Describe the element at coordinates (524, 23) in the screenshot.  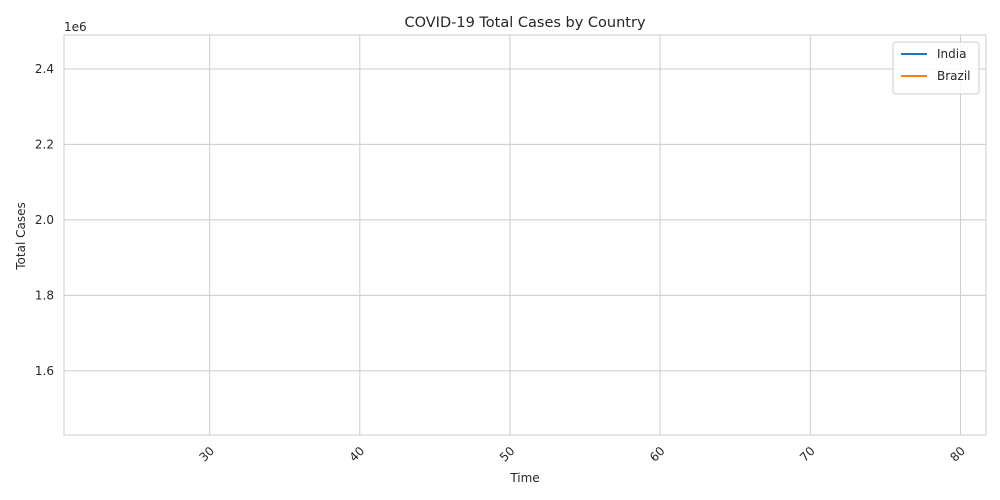
I see `chart-title: COVID-19 Total Cases by Country` at that location.